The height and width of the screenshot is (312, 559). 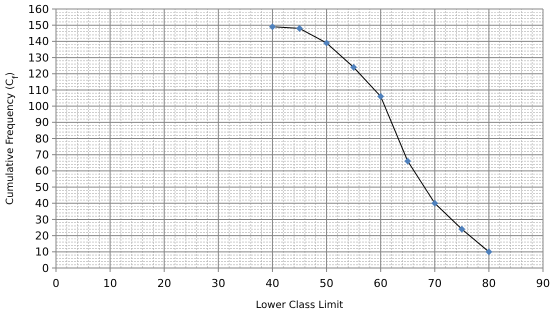 I want to click on y-tick-label: 130, so click(x=38, y=57).